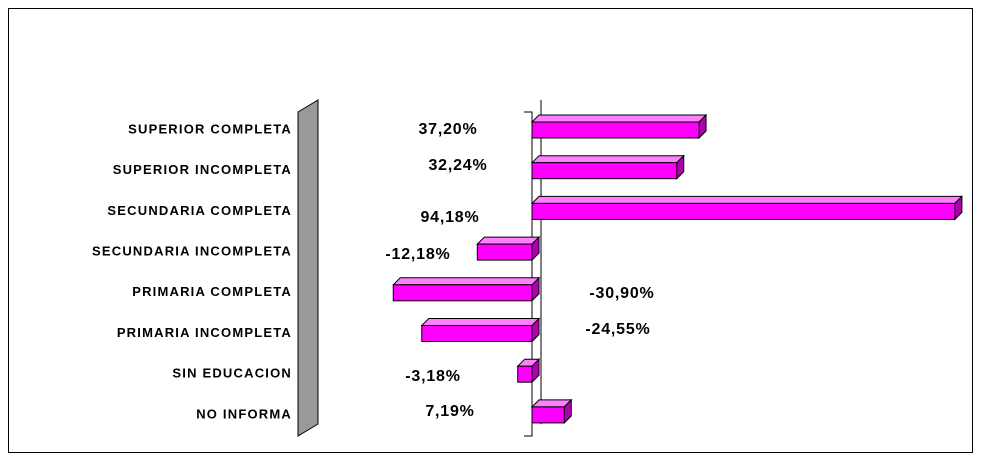 This screenshot has width=982, height=462. Describe the element at coordinates (417, 254) in the screenshot. I see `value-label: -12,18%` at that location.